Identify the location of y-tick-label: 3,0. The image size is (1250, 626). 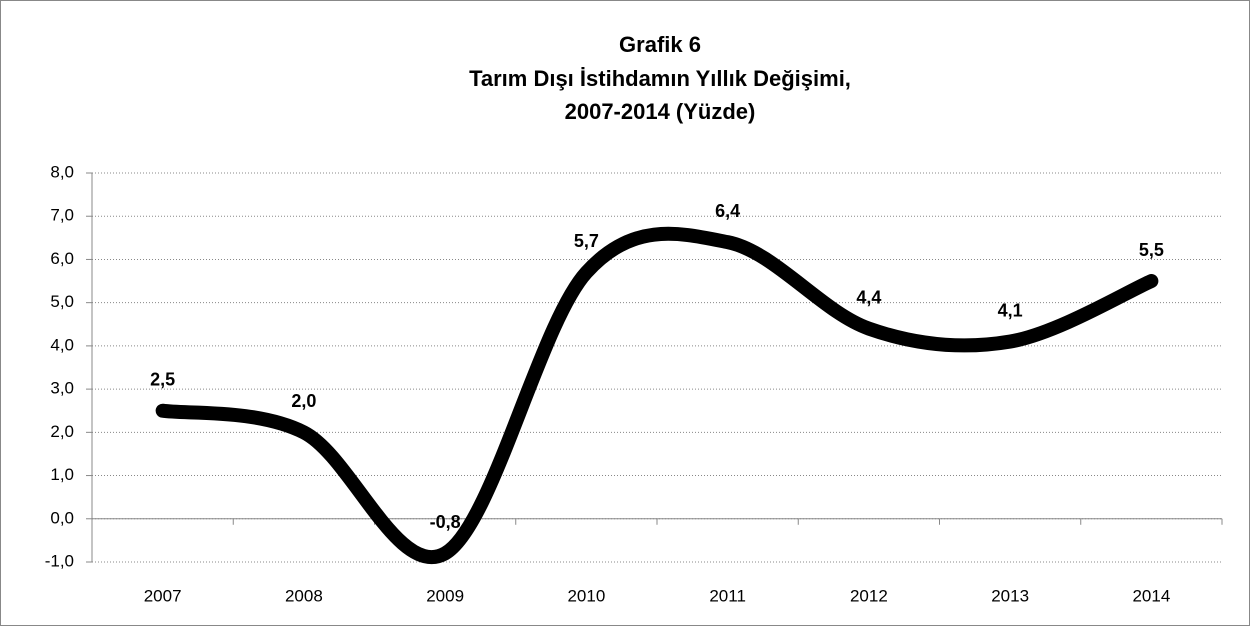
(62, 388).